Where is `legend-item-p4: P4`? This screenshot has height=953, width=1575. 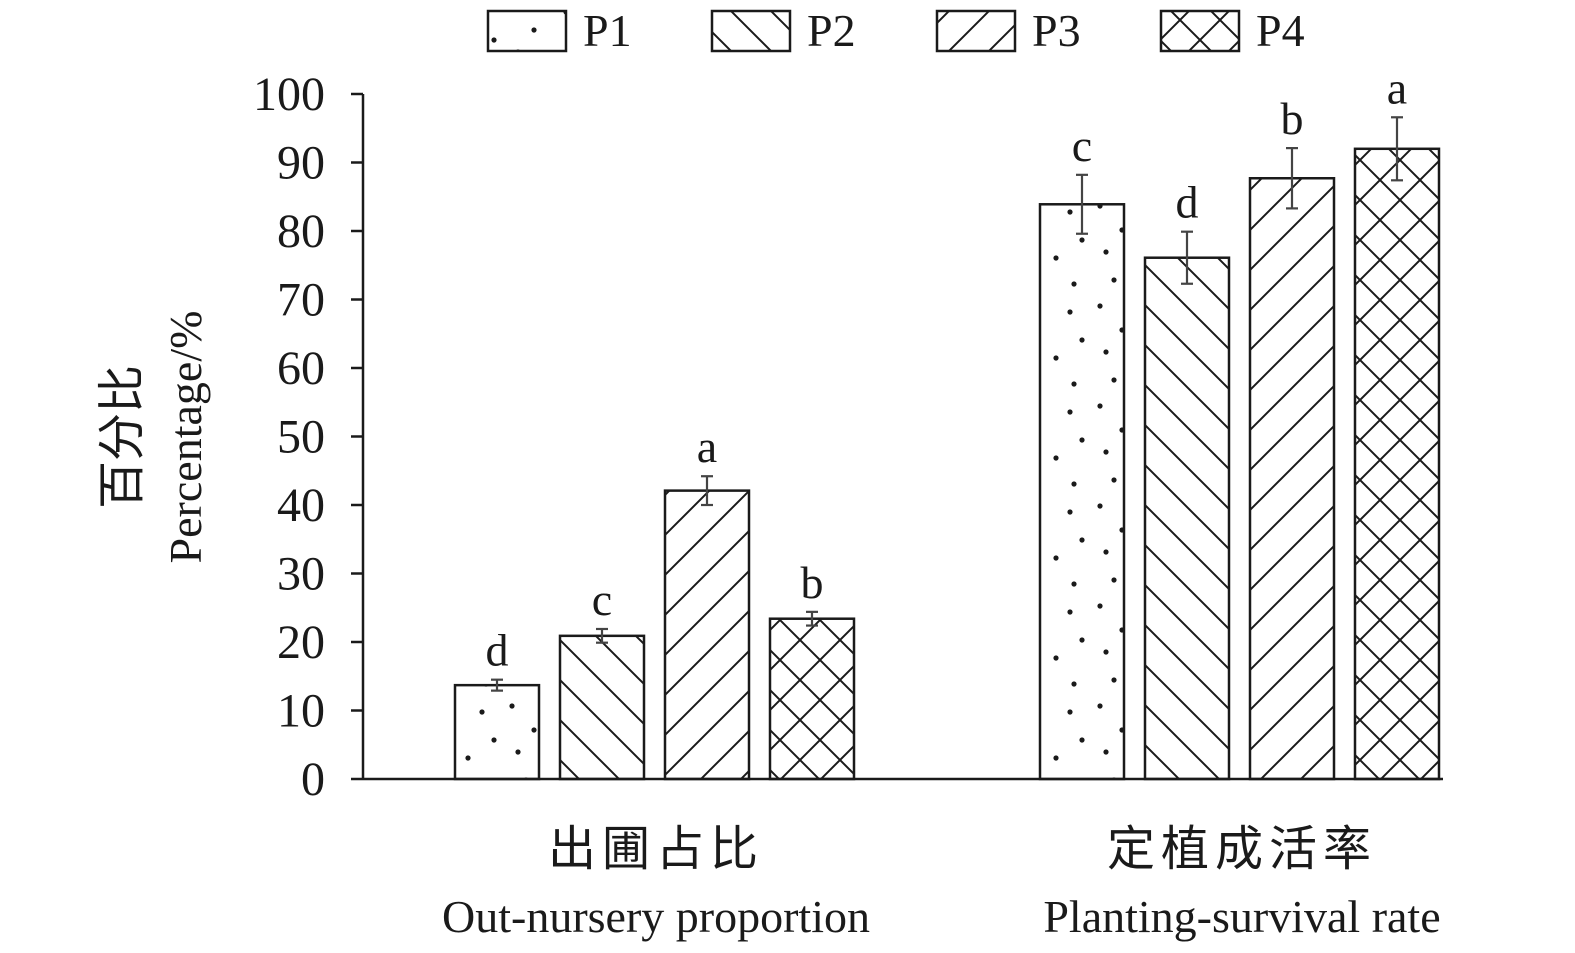 legend-item-p4: P4 is located at coordinates (1232, 30).